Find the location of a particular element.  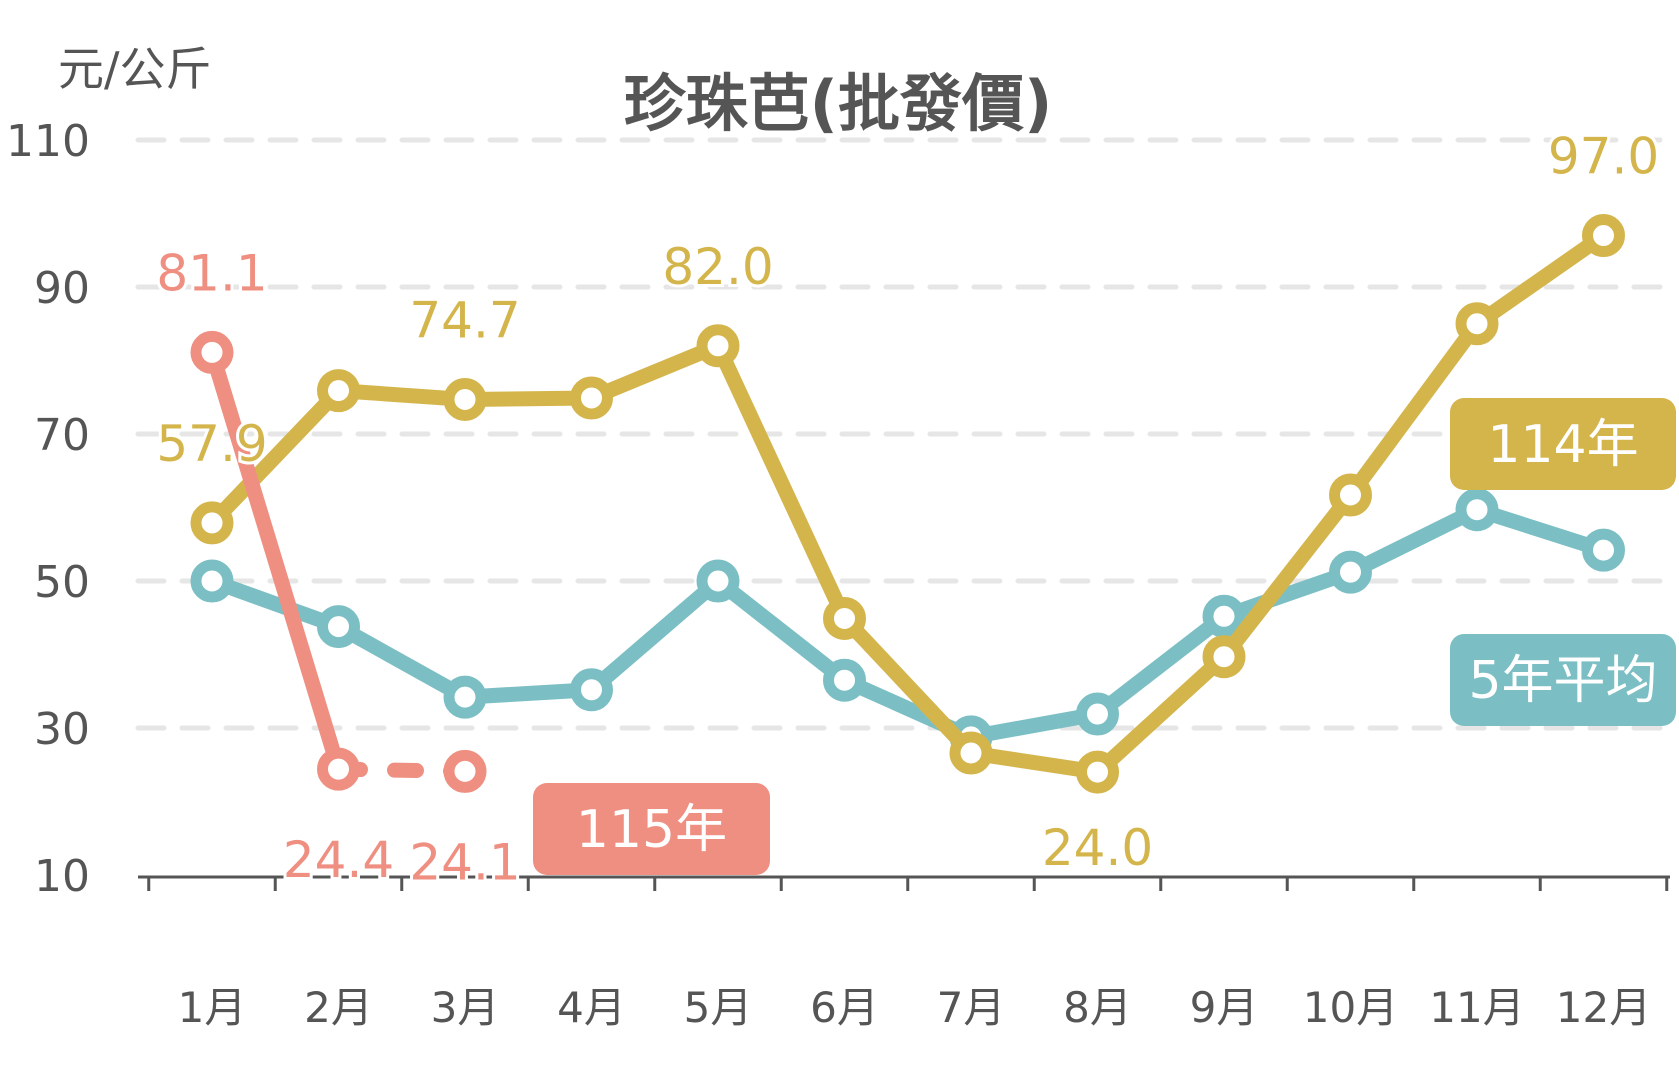

y-tick-label: 10 is located at coordinates (62, 876).